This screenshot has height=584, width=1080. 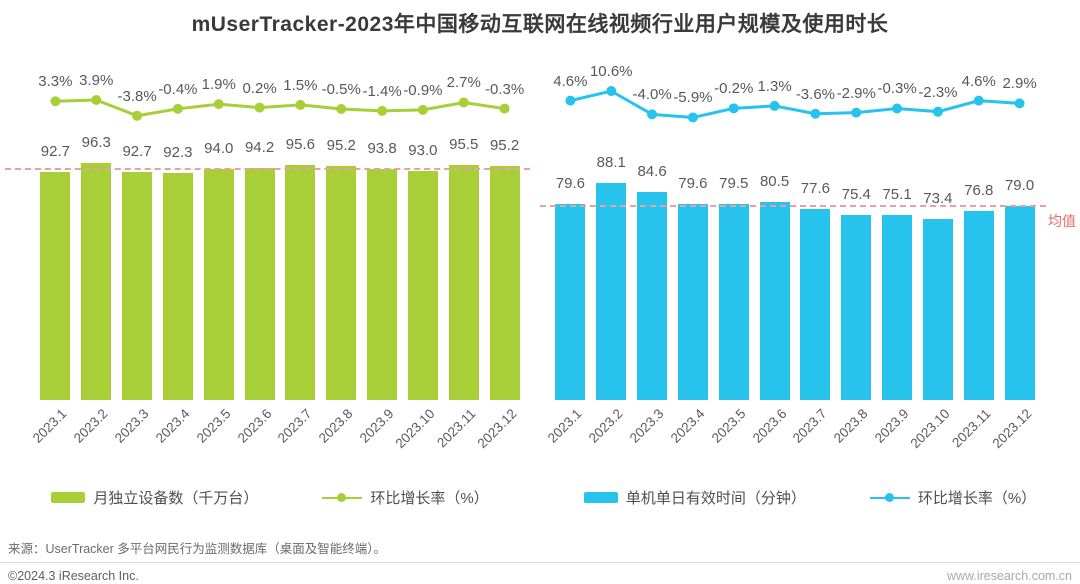 I want to click on growth-rate-label: -0.5%, so click(x=341, y=90).